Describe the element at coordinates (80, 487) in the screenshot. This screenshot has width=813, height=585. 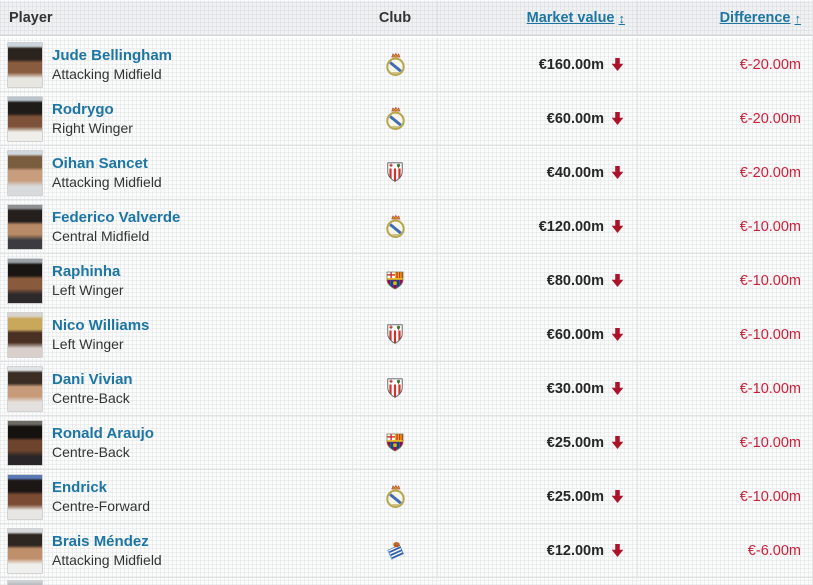
I see `player-name-link: Endrick` at that location.